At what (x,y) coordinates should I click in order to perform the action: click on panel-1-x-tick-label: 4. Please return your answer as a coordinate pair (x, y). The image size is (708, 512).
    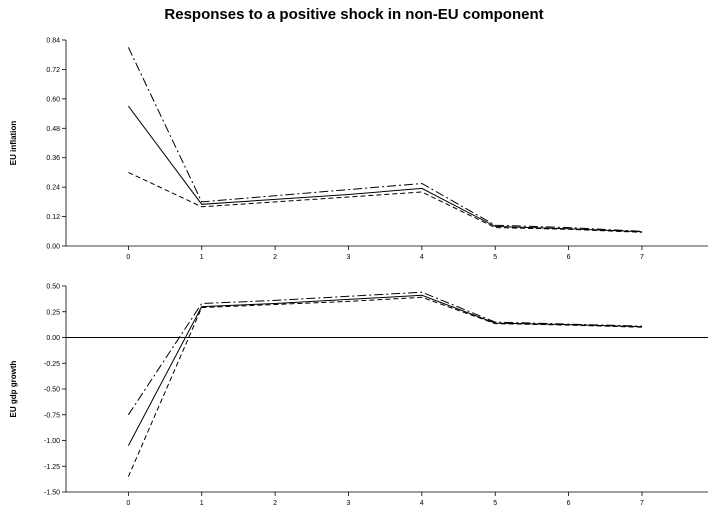
    Looking at the image, I should click on (422, 257).